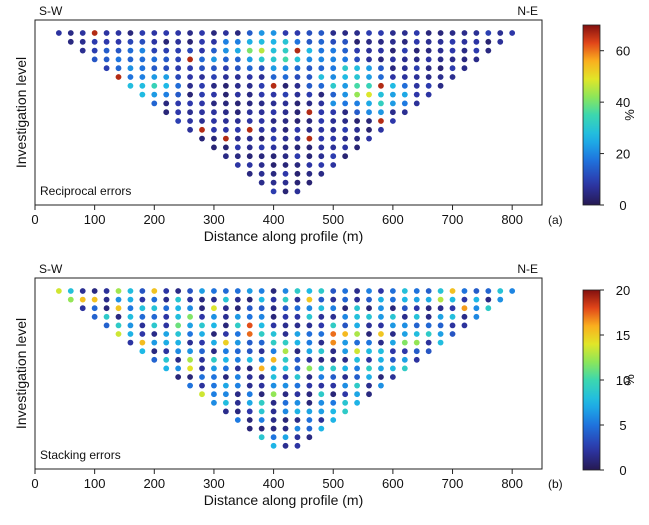 The height and width of the screenshot is (525, 649). I want to click on x-tick-label: 400, so click(274, 219).